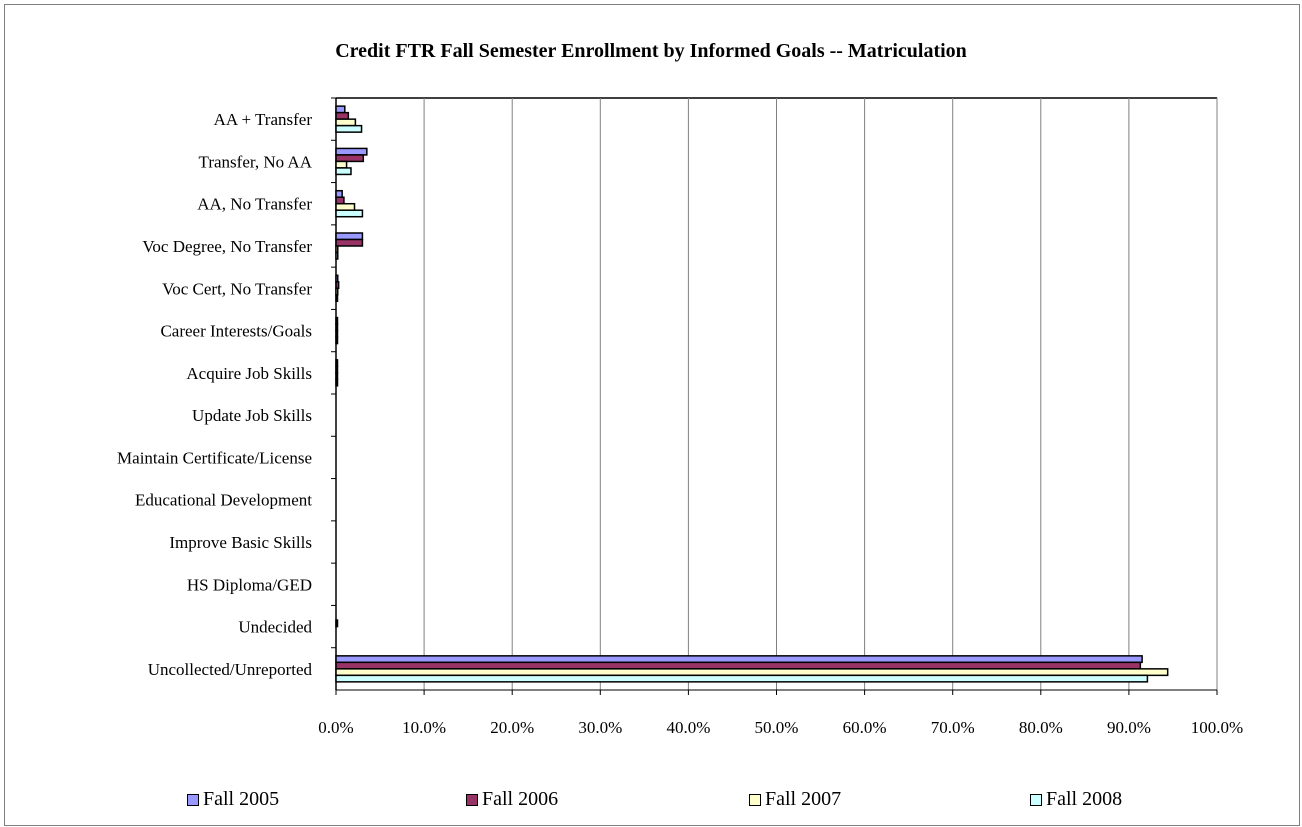  What do you see at coordinates (249, 373) in the screenshot?
I see `y-tick-label: Acquire Job Skills` at bounding box center [249, 373].